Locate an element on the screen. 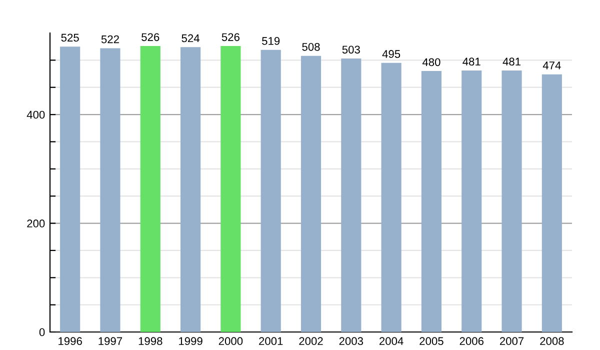 The height and width of the screenshot is (350, 600). x-tick-label: 2007 is located at coordinates (512, 341).